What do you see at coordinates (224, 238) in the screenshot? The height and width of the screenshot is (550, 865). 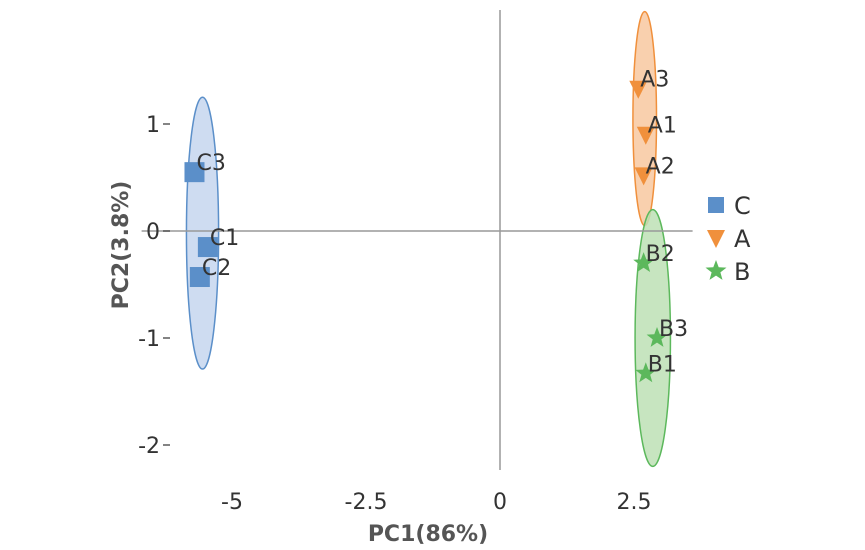 I see `point-label-c1: C1` at bounding box center [224, 238].